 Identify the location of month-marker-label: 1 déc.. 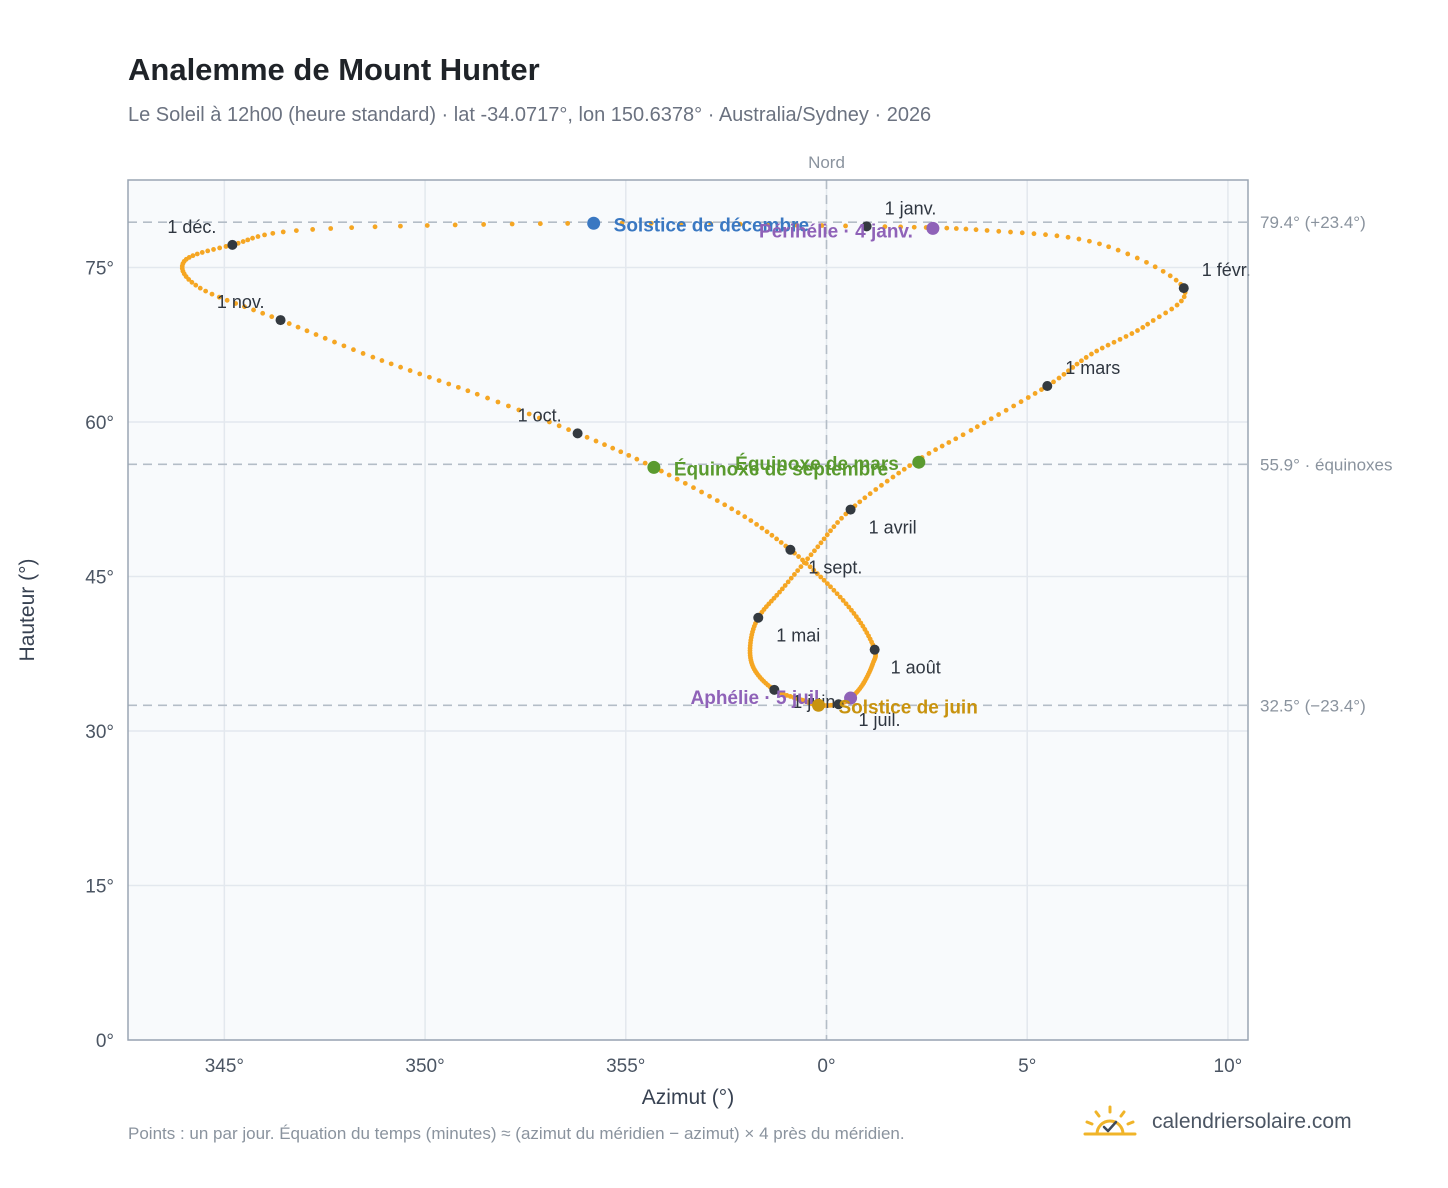
(191, 227).